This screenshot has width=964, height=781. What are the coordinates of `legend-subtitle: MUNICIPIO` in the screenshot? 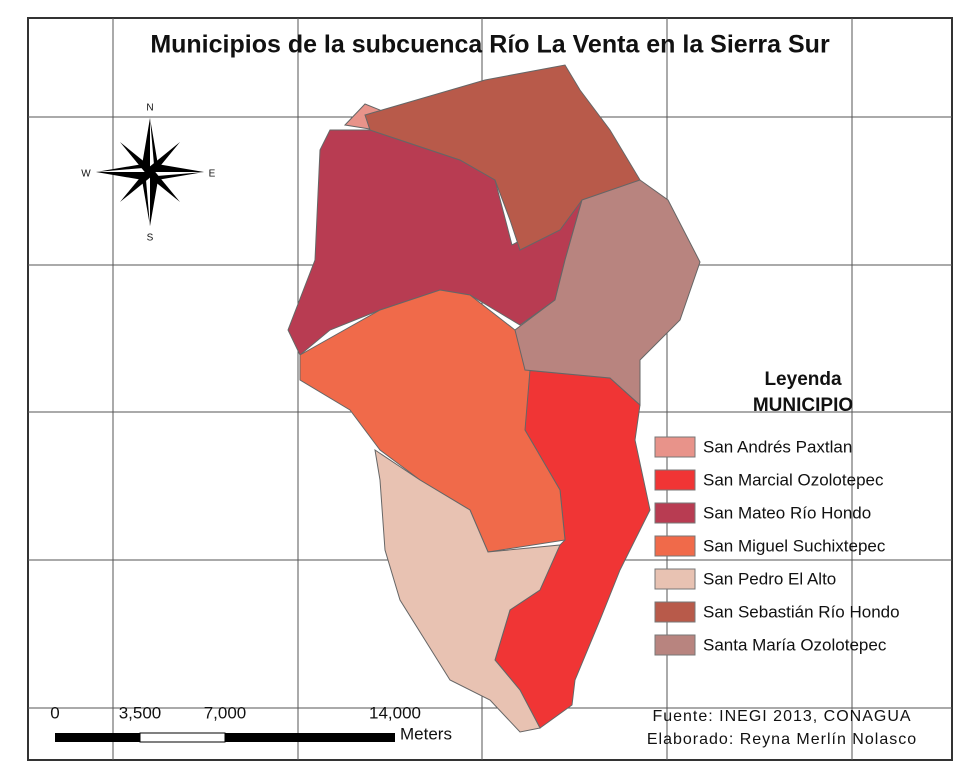 It's located at (803, 405).